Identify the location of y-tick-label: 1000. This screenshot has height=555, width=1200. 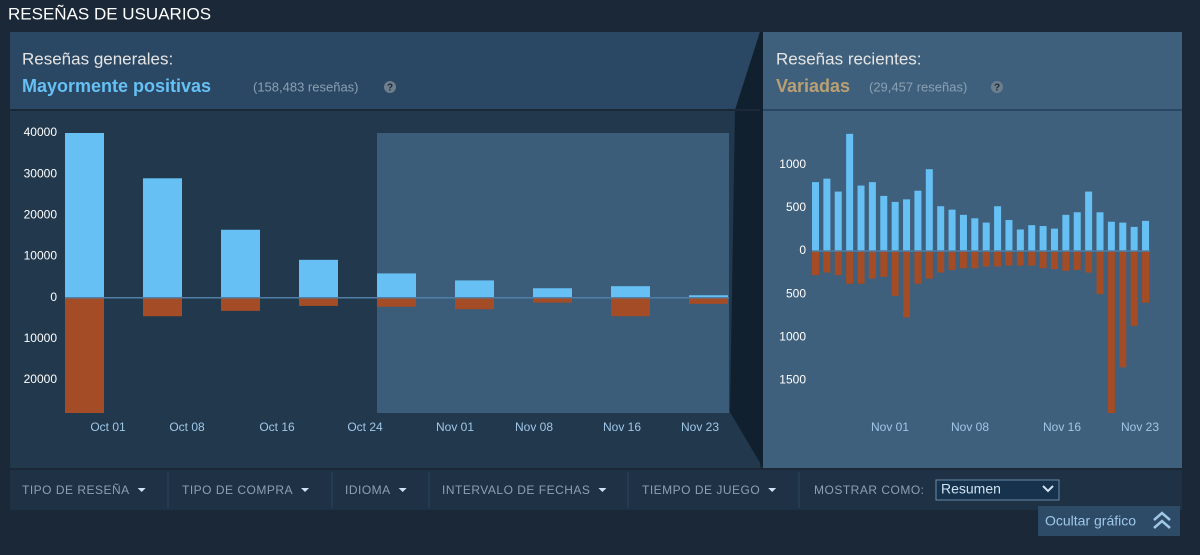
(792, 164).